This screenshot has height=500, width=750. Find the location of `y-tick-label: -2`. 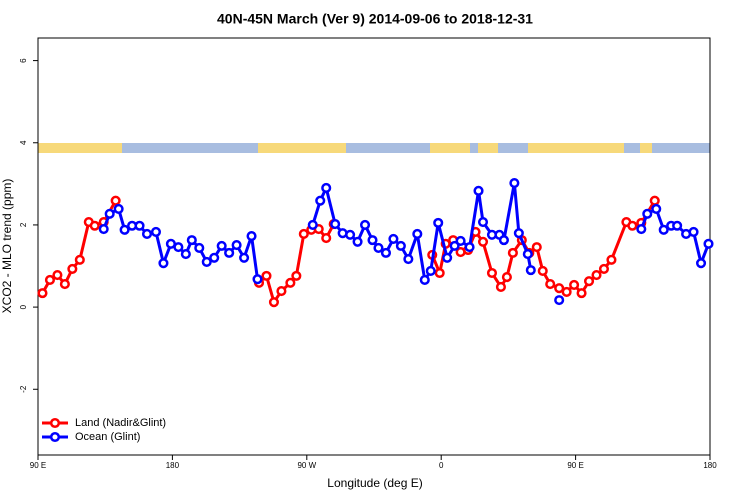

y-tick-label: -2 is located at coordinates (23, 389).